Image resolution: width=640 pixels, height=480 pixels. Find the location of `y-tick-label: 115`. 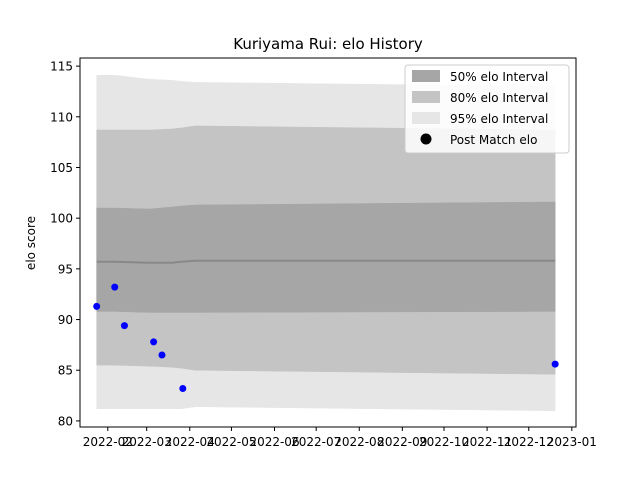

y-tick-label: 115 is located at coordinates (61, 67).